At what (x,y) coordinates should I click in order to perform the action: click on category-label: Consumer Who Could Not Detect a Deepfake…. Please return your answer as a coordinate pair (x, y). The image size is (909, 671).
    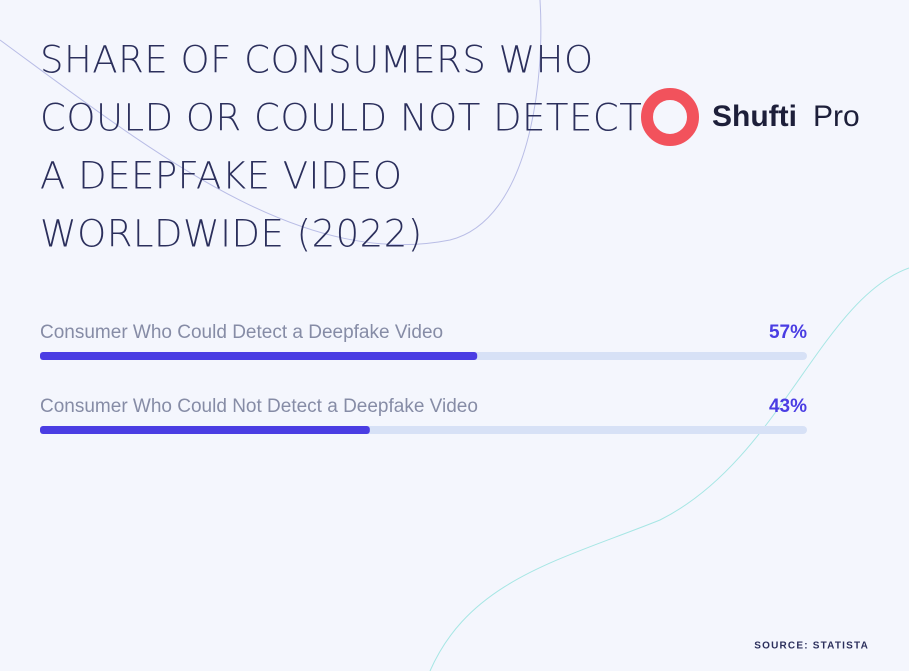
    Looking at the image, I should click on (259, 406).